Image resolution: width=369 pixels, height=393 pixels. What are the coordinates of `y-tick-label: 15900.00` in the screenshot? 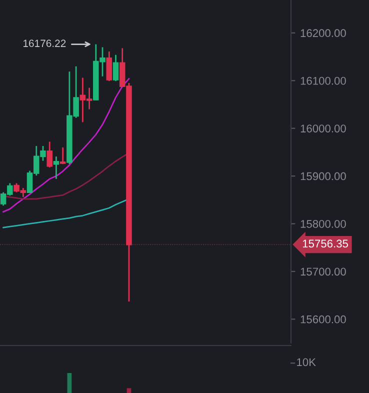 It's located at (323, 176).